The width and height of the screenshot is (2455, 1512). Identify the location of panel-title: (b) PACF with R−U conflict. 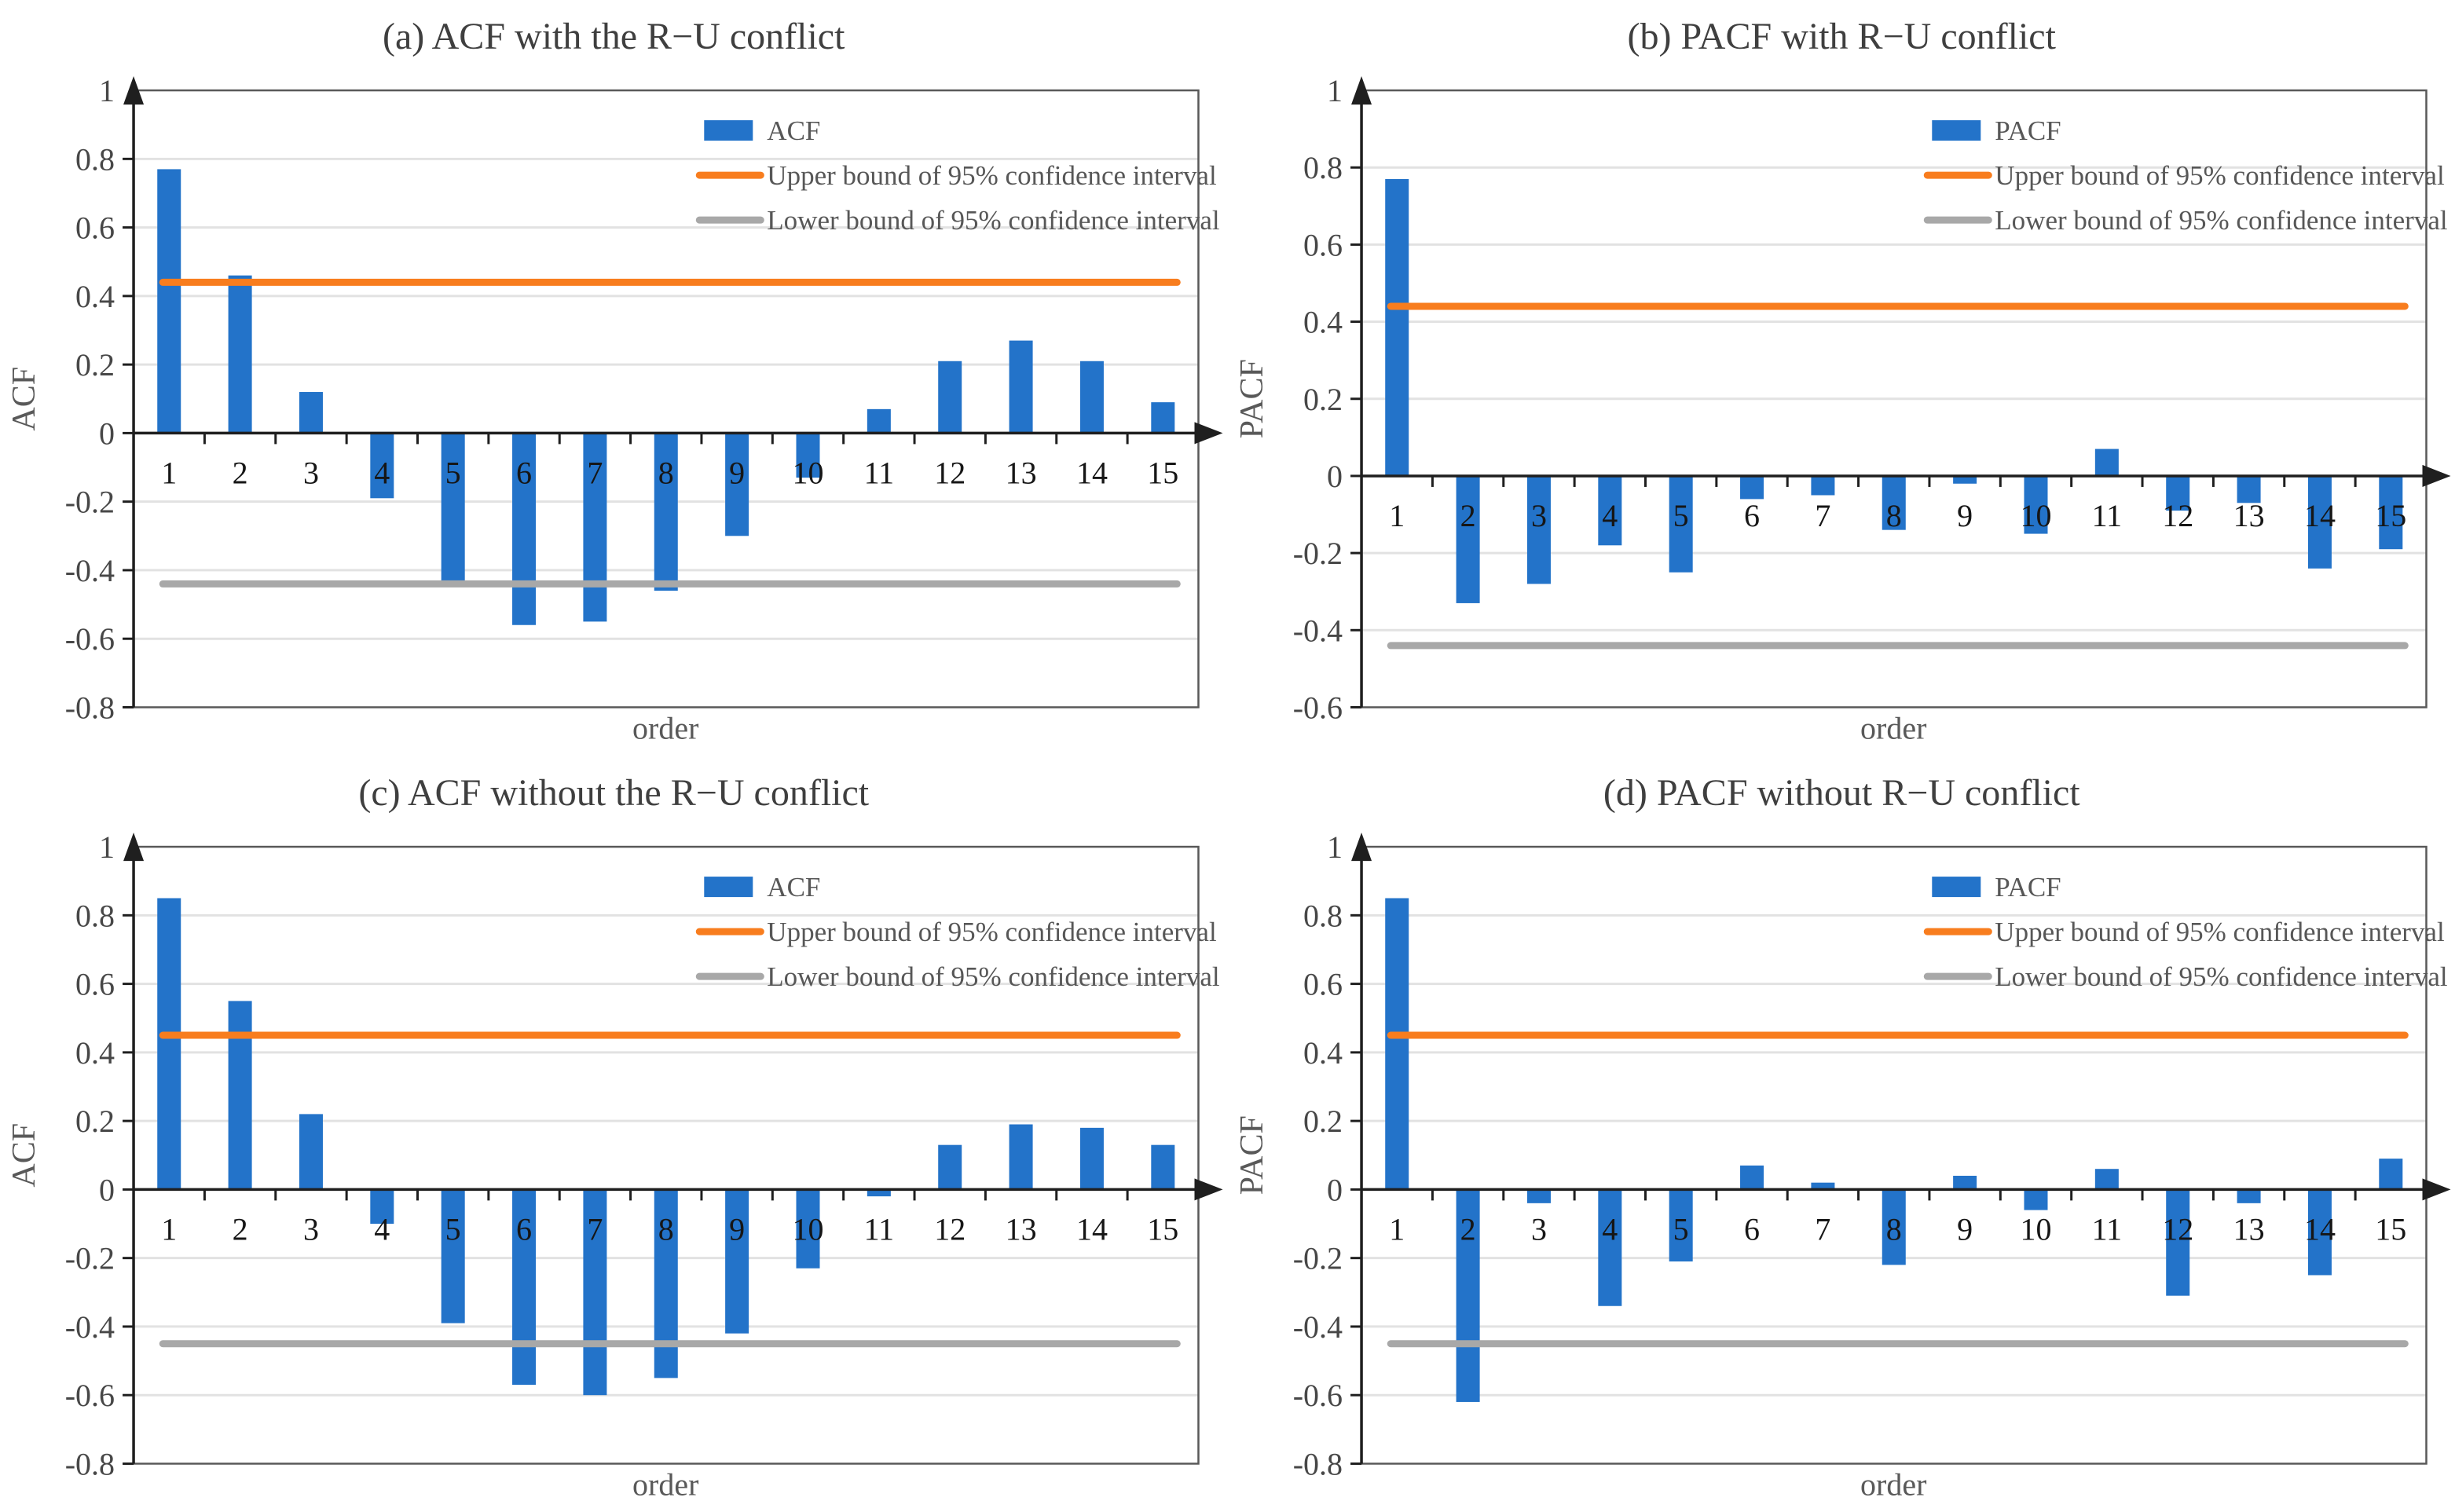
(1841, 36).